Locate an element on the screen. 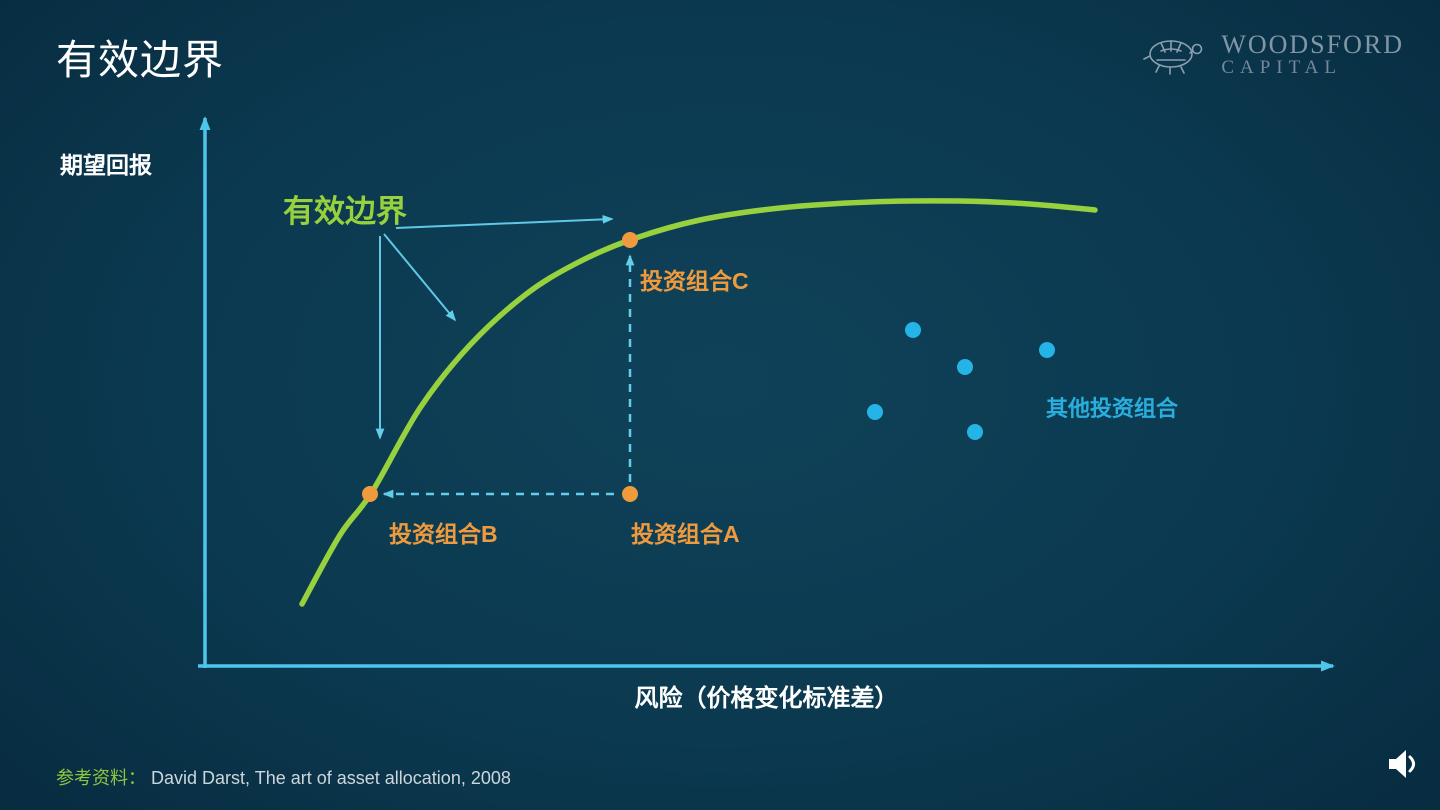  company-logo: WOODSFORD CAPITAL is located at coordinates (1270, 55).